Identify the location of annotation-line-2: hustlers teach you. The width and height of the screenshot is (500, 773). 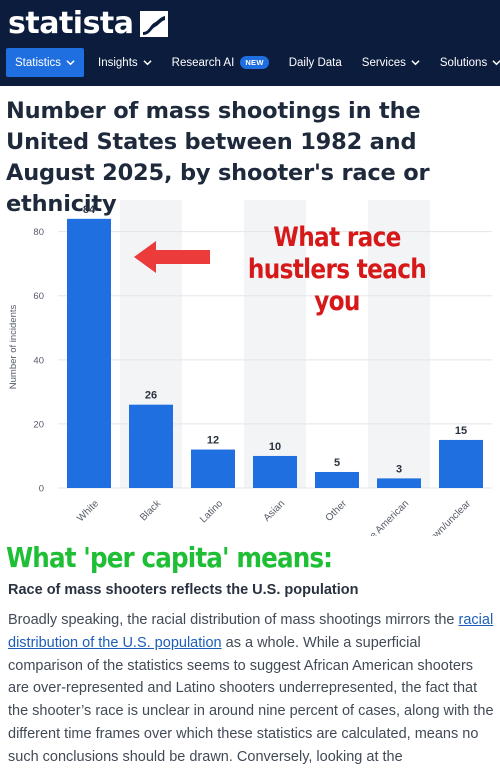
(337, 285).